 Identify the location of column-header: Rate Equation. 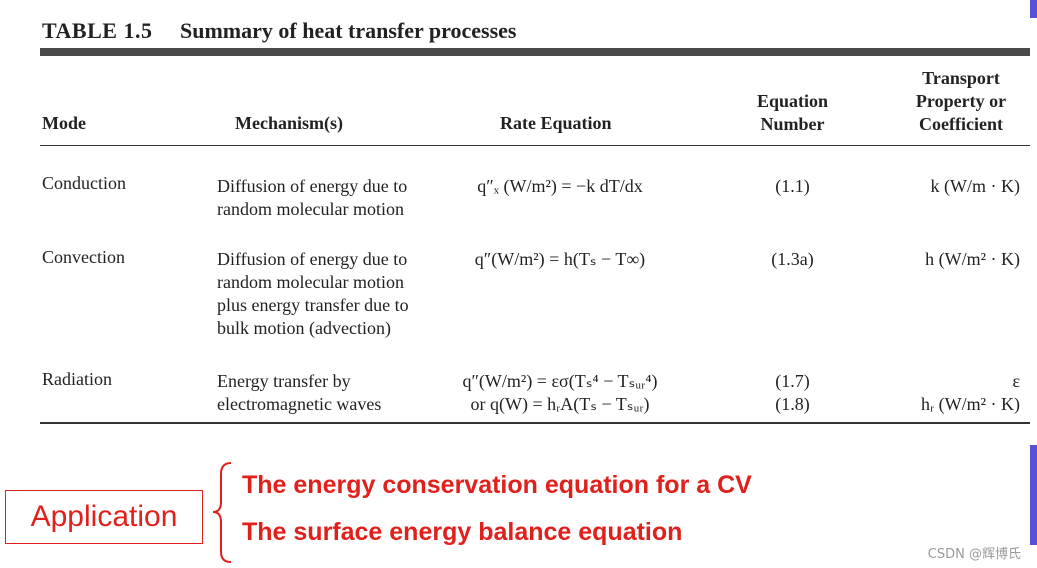
(556, 123).